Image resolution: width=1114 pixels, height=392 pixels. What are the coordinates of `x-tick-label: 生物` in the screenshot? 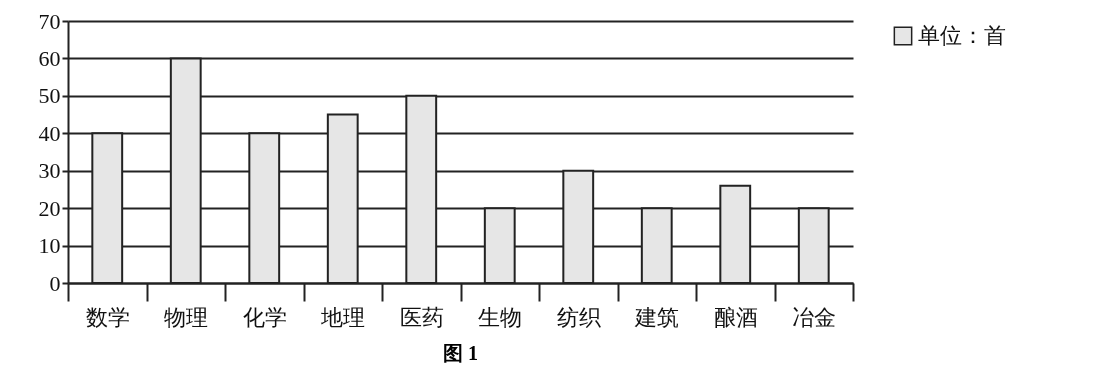 It's located at (500, 317).